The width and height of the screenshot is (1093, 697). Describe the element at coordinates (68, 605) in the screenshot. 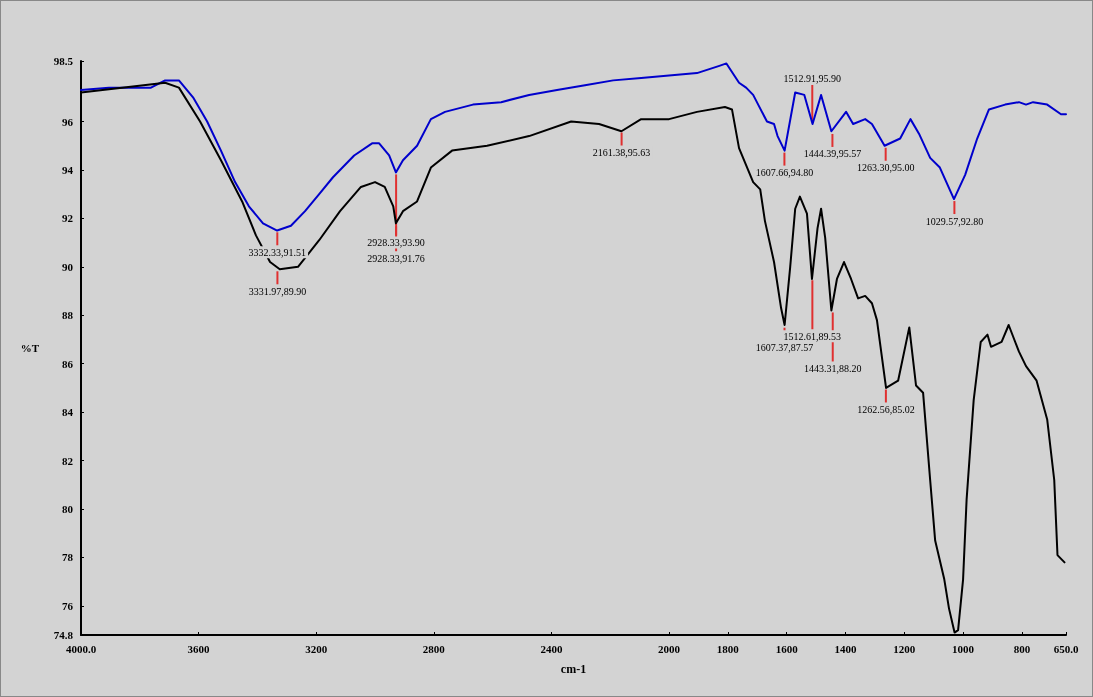

I see `y-tick-label: 76` at that location.